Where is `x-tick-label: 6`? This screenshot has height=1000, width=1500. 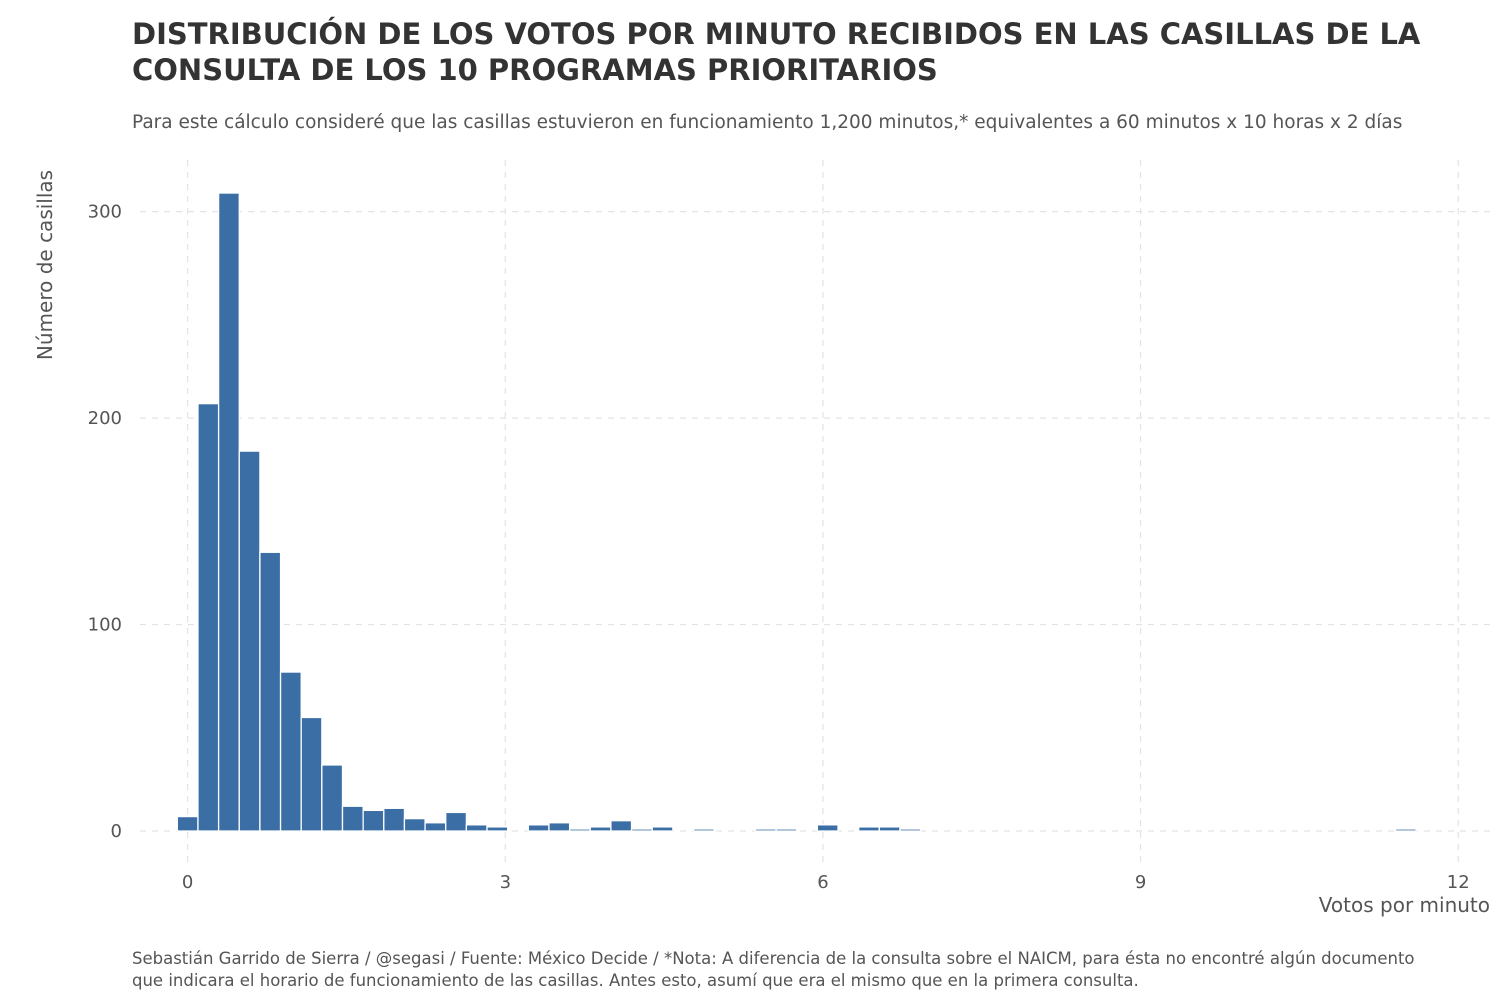 x-tick-label: 6 is located at coordinates (822, 882).